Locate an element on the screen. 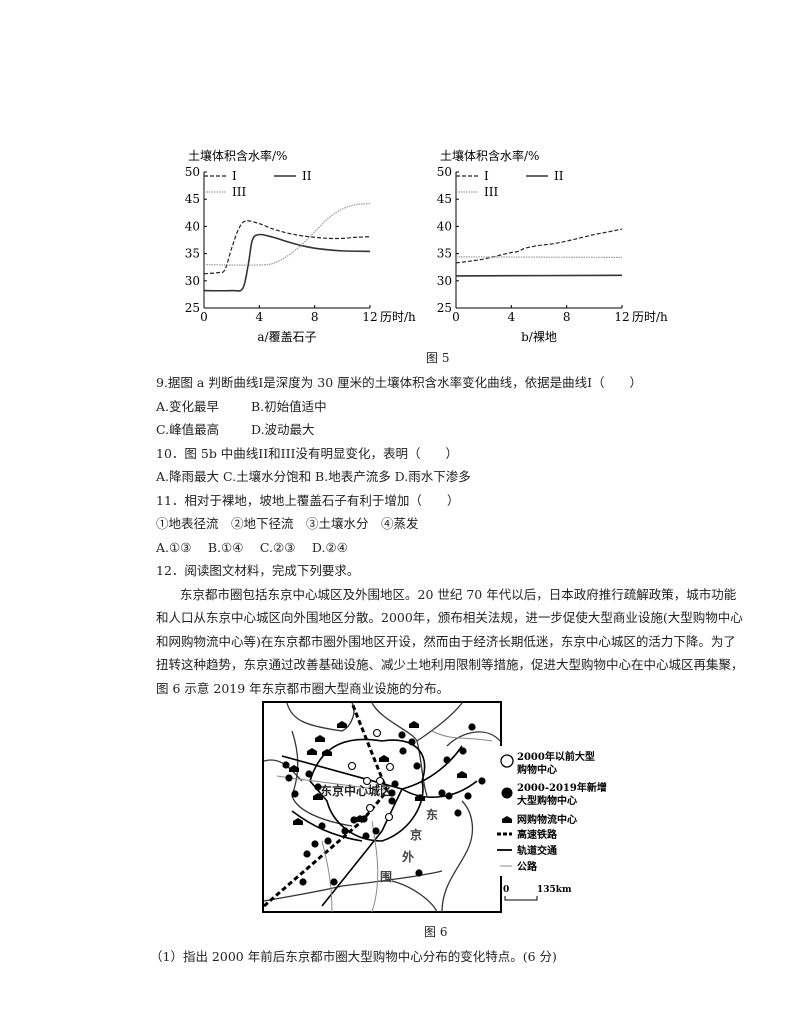 The height and width of the screenshot is (1028, 794). y-tick-label: 40 is located at coordinates (444, 226).